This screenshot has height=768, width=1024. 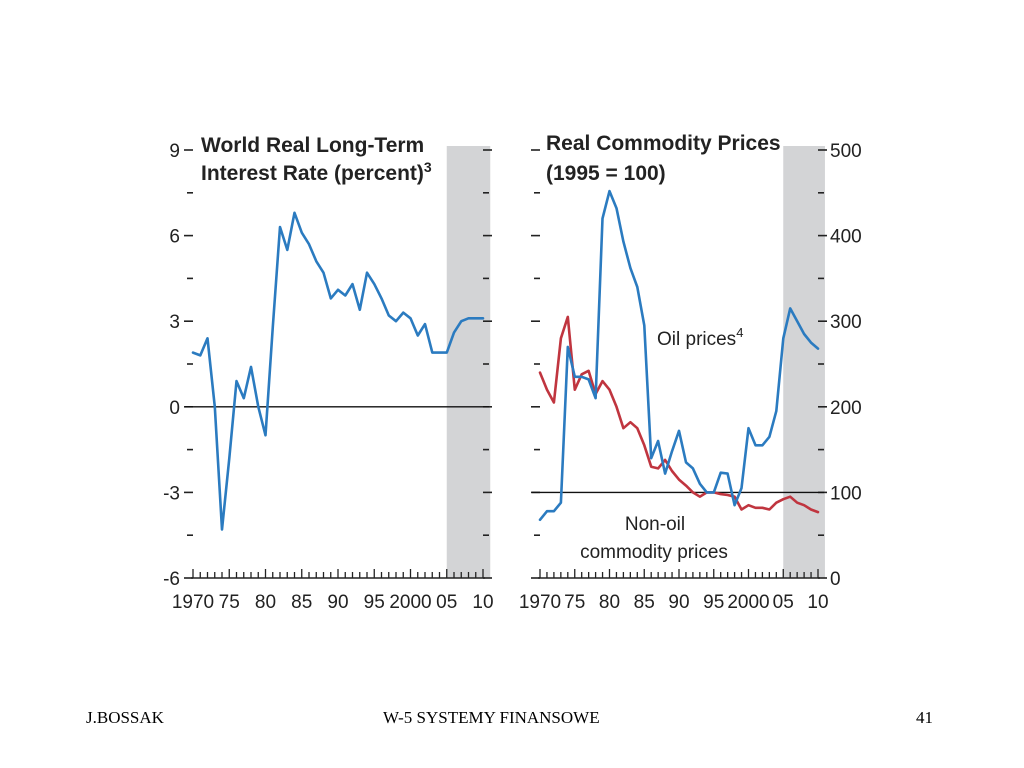 I want to click on oil-prices-annotation-superscript: 4, so click(x=739, y=332).